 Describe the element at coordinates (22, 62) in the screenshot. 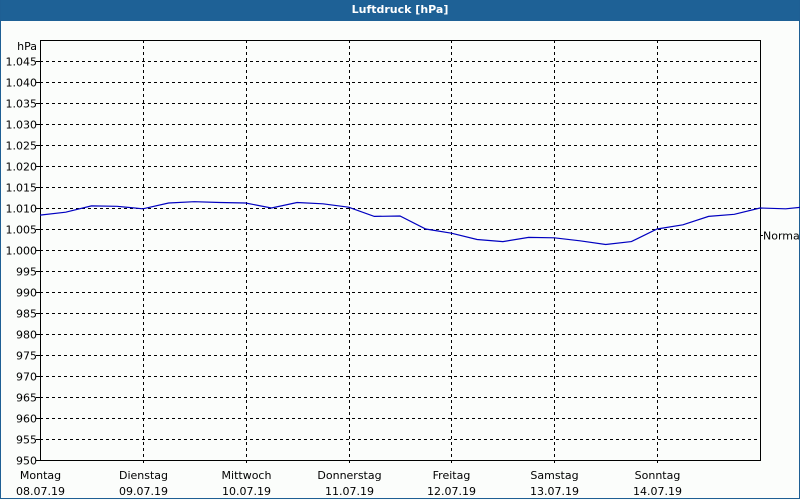

I see `y-tick-label: 1.045` at that location.